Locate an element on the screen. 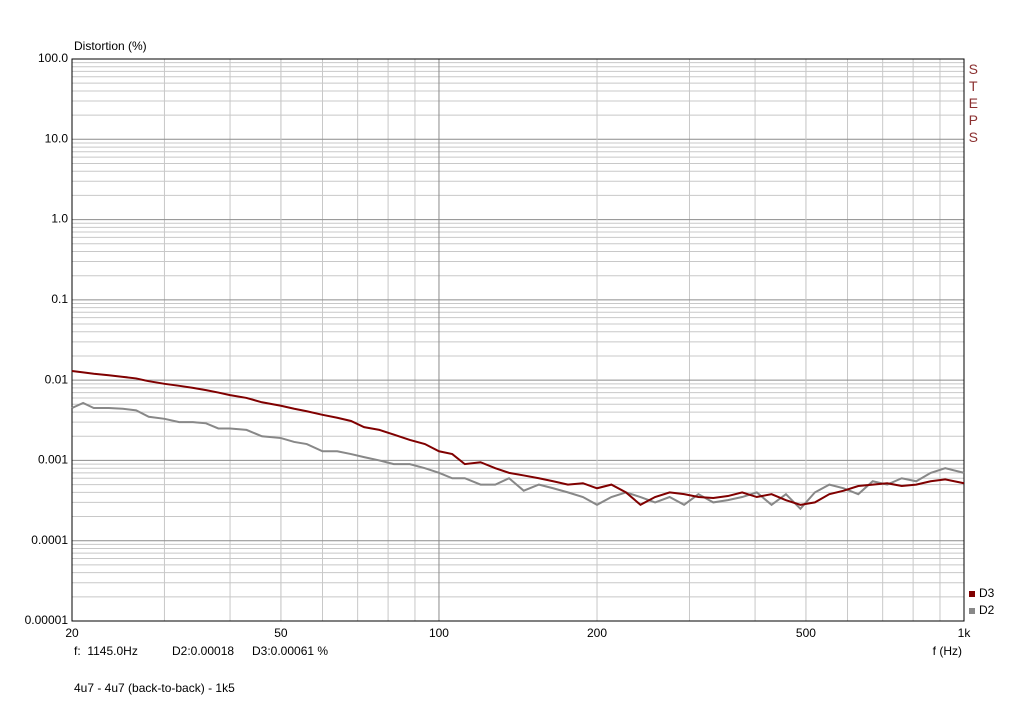 The height and width of the screenshot is (701, 1024). cursor-frequency: f: 1145.0Hz is located at coordinates (106, 651).